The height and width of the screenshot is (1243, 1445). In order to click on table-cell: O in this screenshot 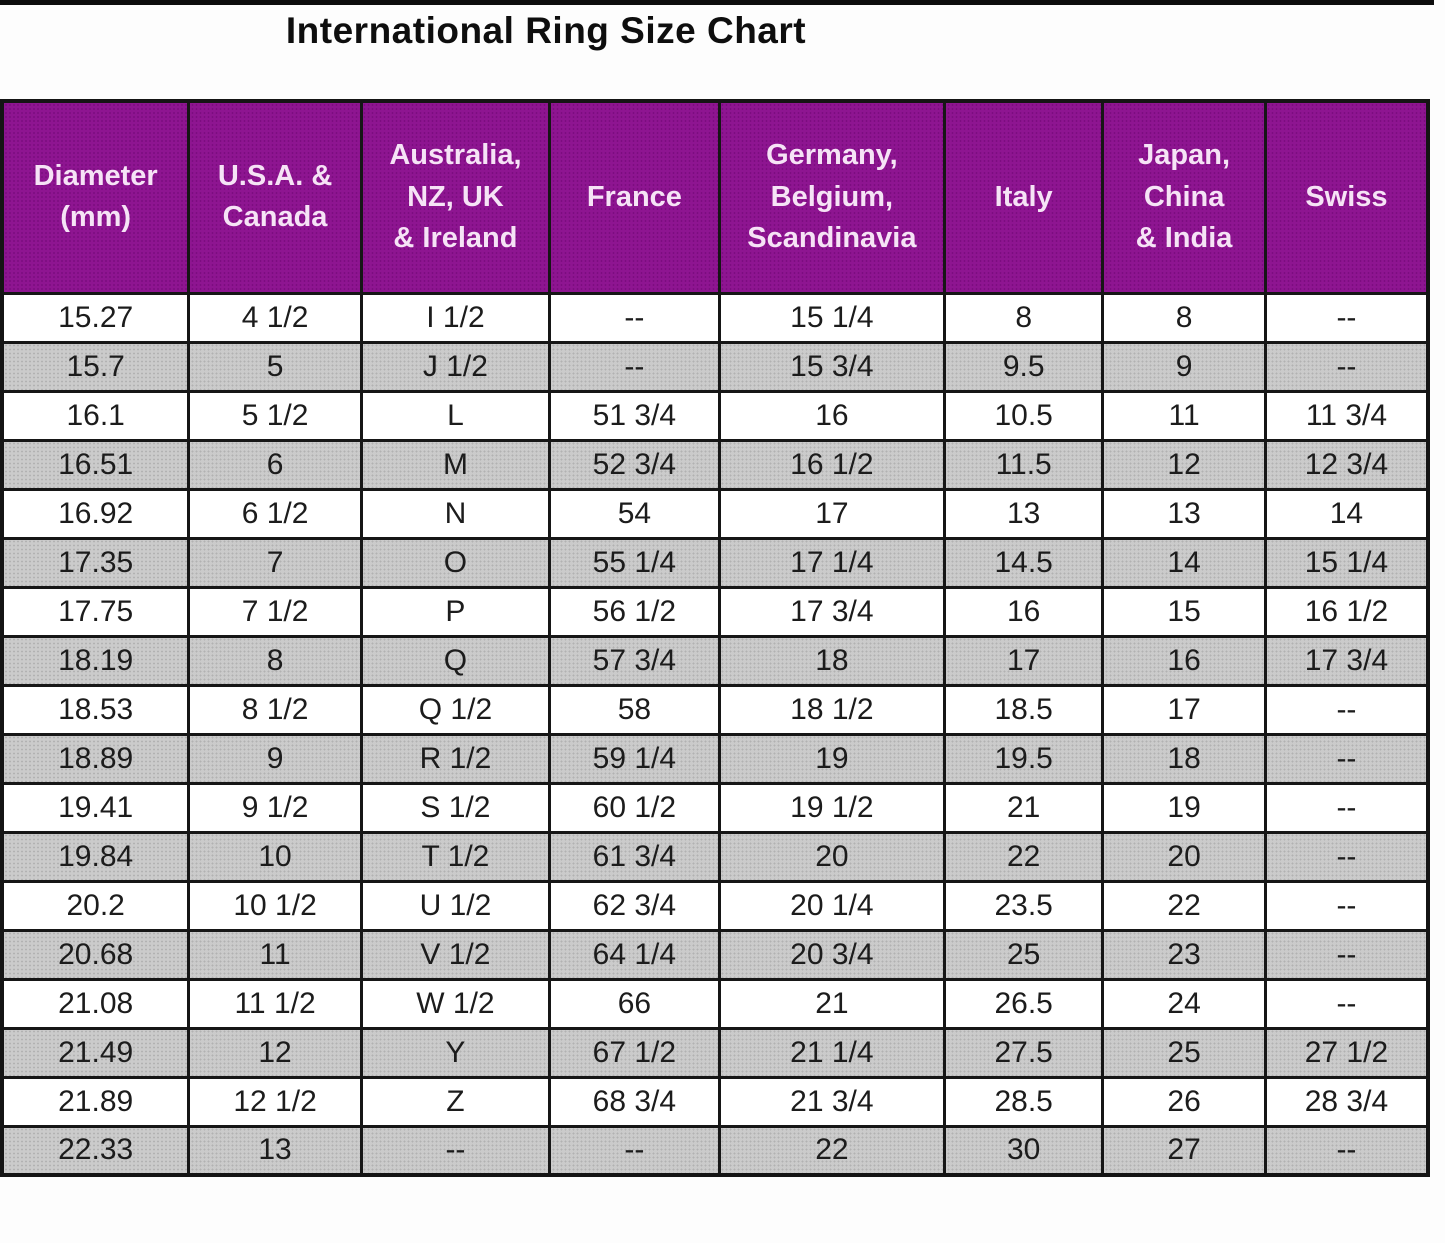, I will do `click(455, 562)`.